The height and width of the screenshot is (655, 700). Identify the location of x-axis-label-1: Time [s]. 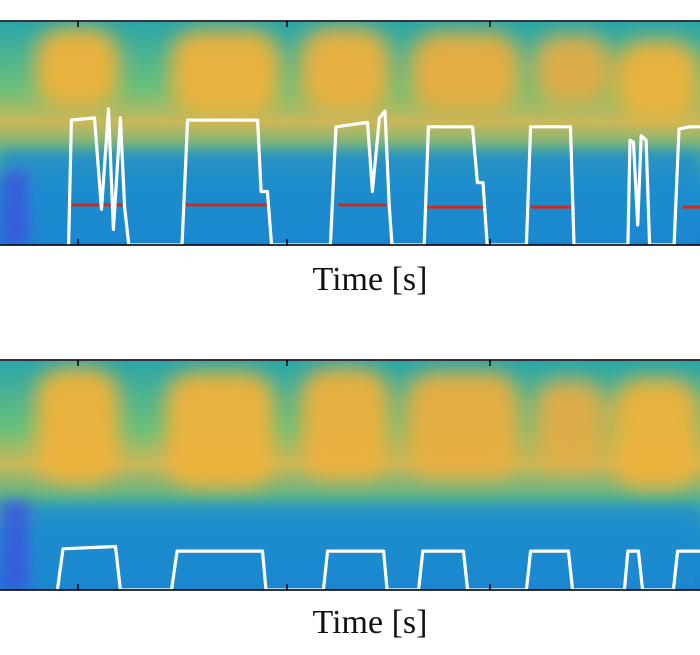
(370, 279).